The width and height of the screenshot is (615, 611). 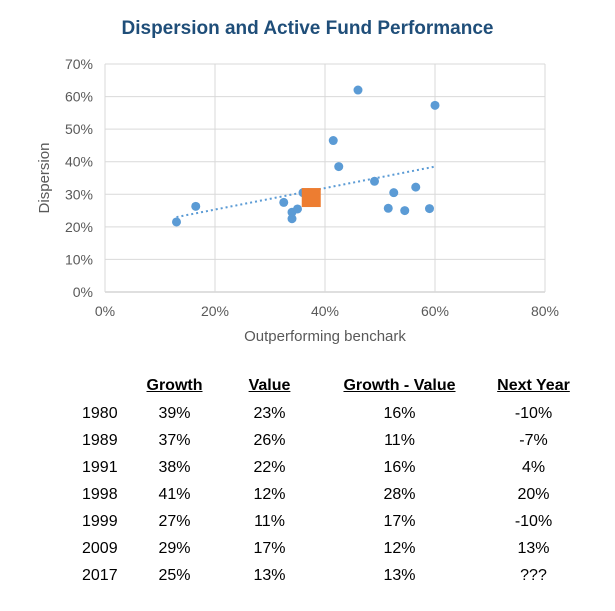 I want to click on y-tick-label: 10%, so click(x=79, y=259).